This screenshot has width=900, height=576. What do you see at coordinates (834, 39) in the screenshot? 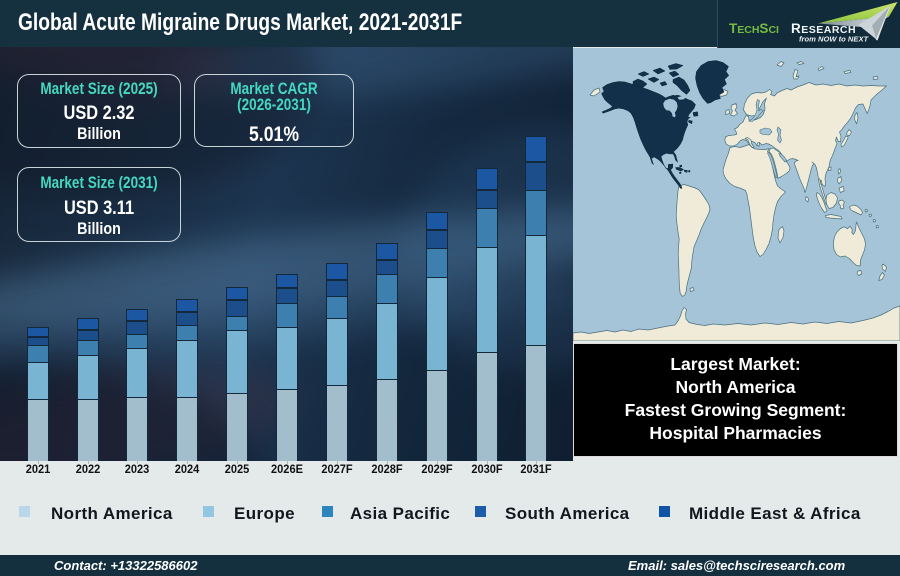
I see `svg-text: from NOW to NEXT` at bounding box center [834, 39].